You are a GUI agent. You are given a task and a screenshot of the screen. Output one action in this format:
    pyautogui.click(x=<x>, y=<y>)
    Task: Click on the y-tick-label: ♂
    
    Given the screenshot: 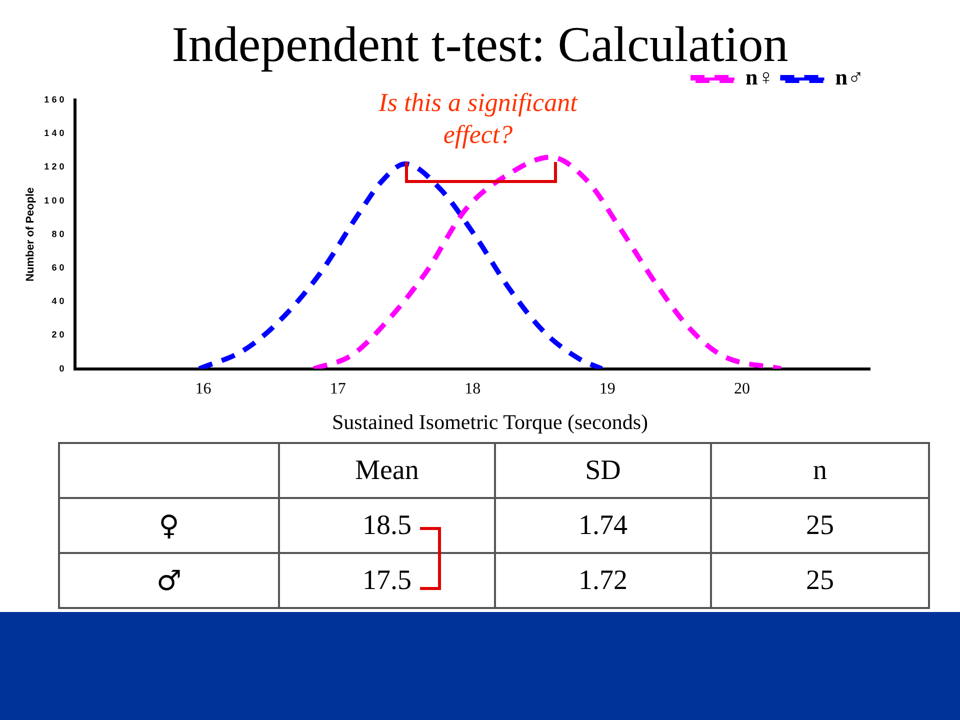 What is the action you would take?
    pyautogui.click(x=169, y=580)
    